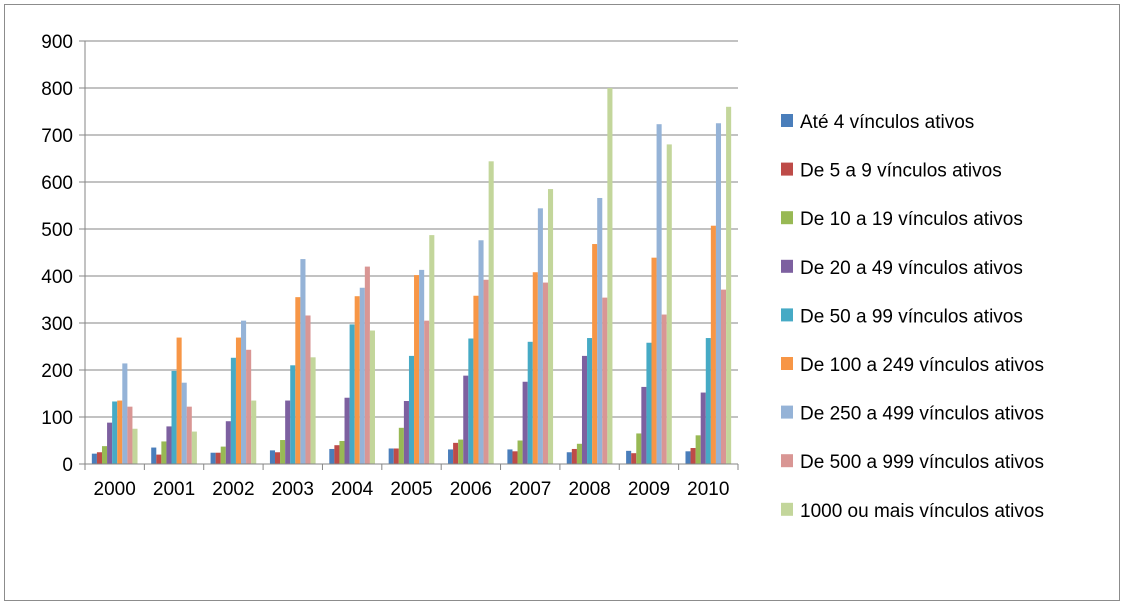  I want to click on y-tick-label: 300, so click(57, 324).